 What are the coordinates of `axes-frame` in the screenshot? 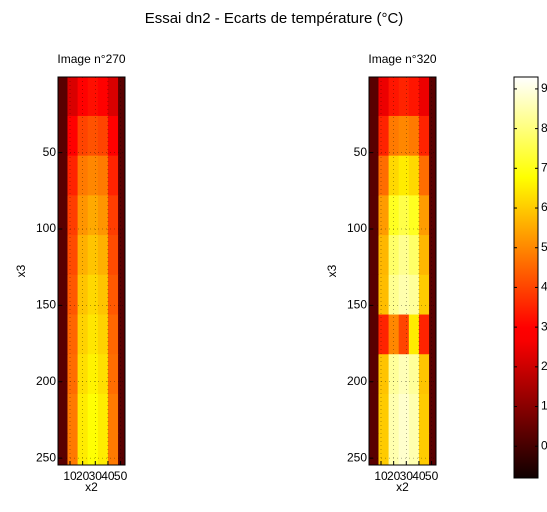 It's located at (402, 271).